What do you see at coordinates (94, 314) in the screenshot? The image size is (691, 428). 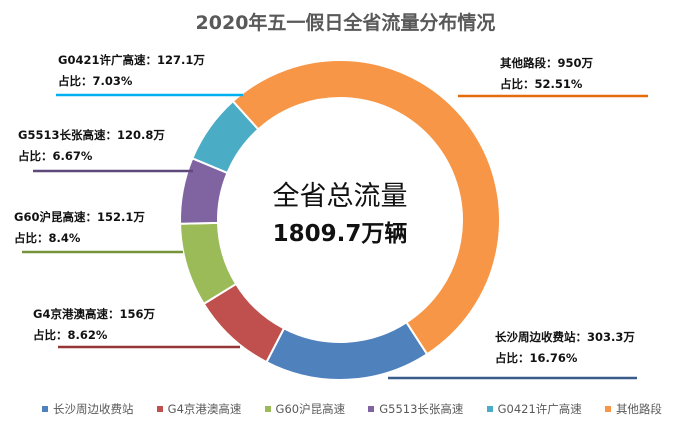 I see `data-label-value: G4京港澳高速：156万` at bounding box center [94, 314].